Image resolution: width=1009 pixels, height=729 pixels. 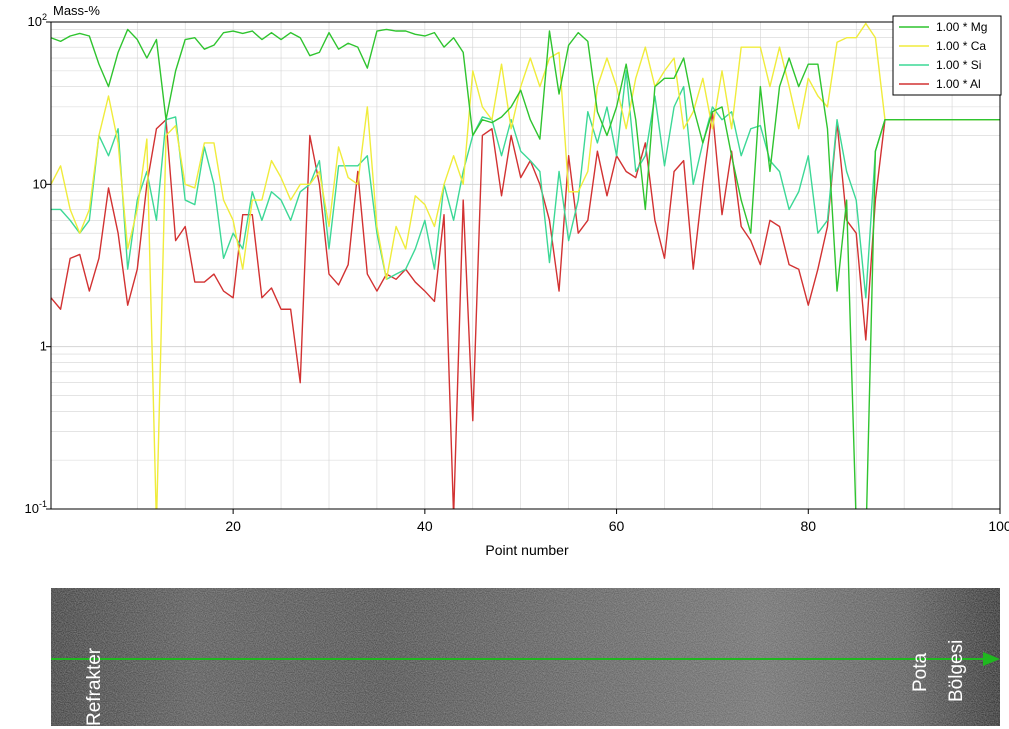 I want to click on label-pota: Pota, so click(x=920, y=672).